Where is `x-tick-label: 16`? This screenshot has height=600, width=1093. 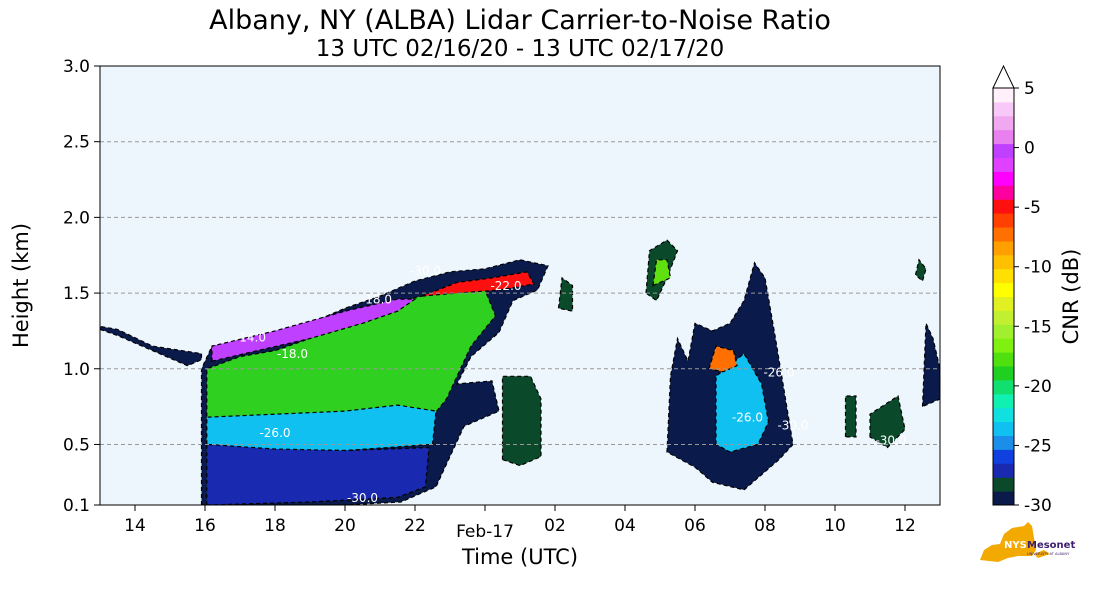
x-tick-label: 16 is located at coordinates (205, 526).